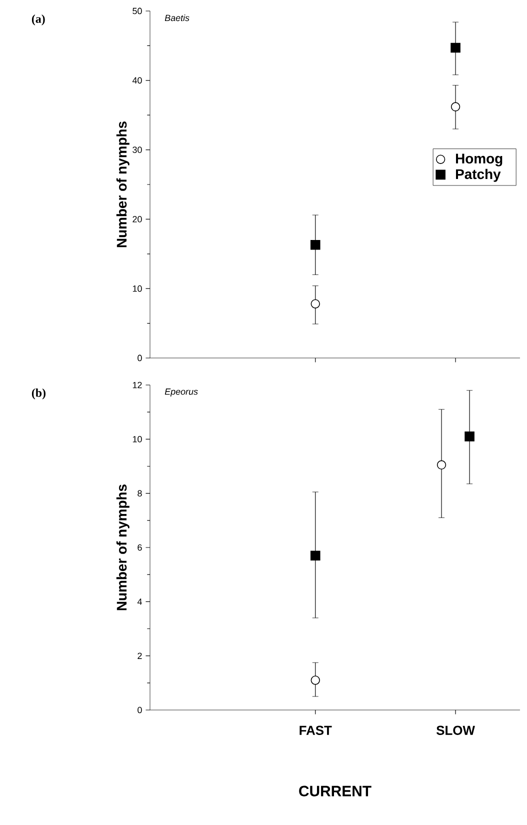 This screenshot has height=825, width=527. I want to click on x-tick-label: SLOW, so click(455, 730).